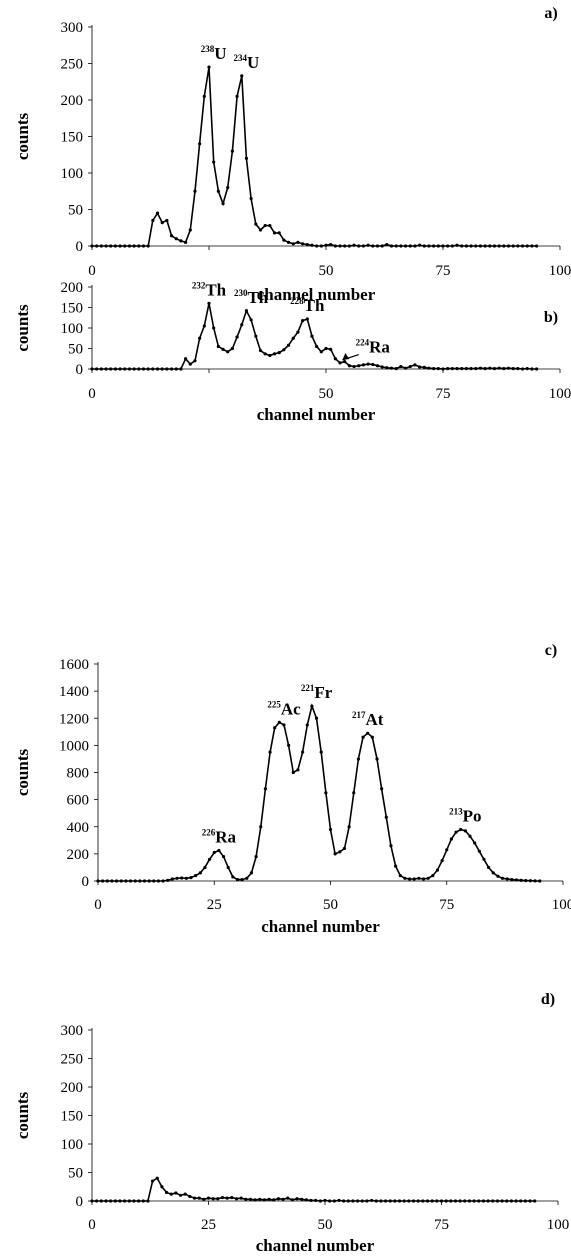 This screenshot has width=571, height=1256. Describe the element at coordinates (319, 792) in the screenshot. I see `series-line` at that location.